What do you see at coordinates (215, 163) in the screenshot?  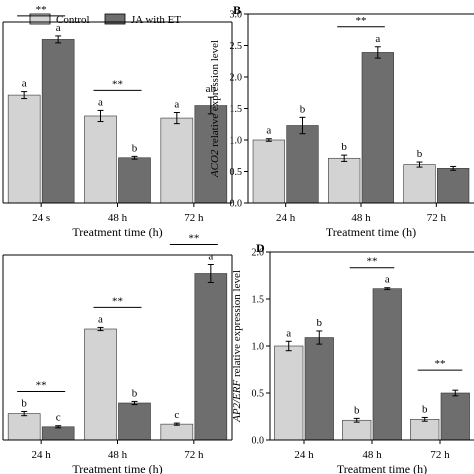 I see `y-axis-title-gene: ACO2` at bounding box center [215, 163].